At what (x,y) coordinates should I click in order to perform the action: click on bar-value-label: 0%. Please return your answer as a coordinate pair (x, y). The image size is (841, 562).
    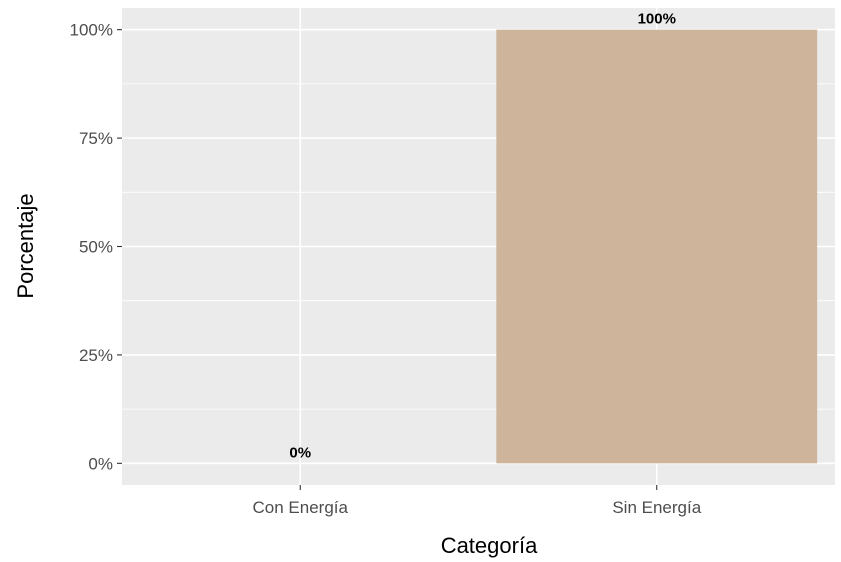
    Looking at the image, I should click on (300, 452).